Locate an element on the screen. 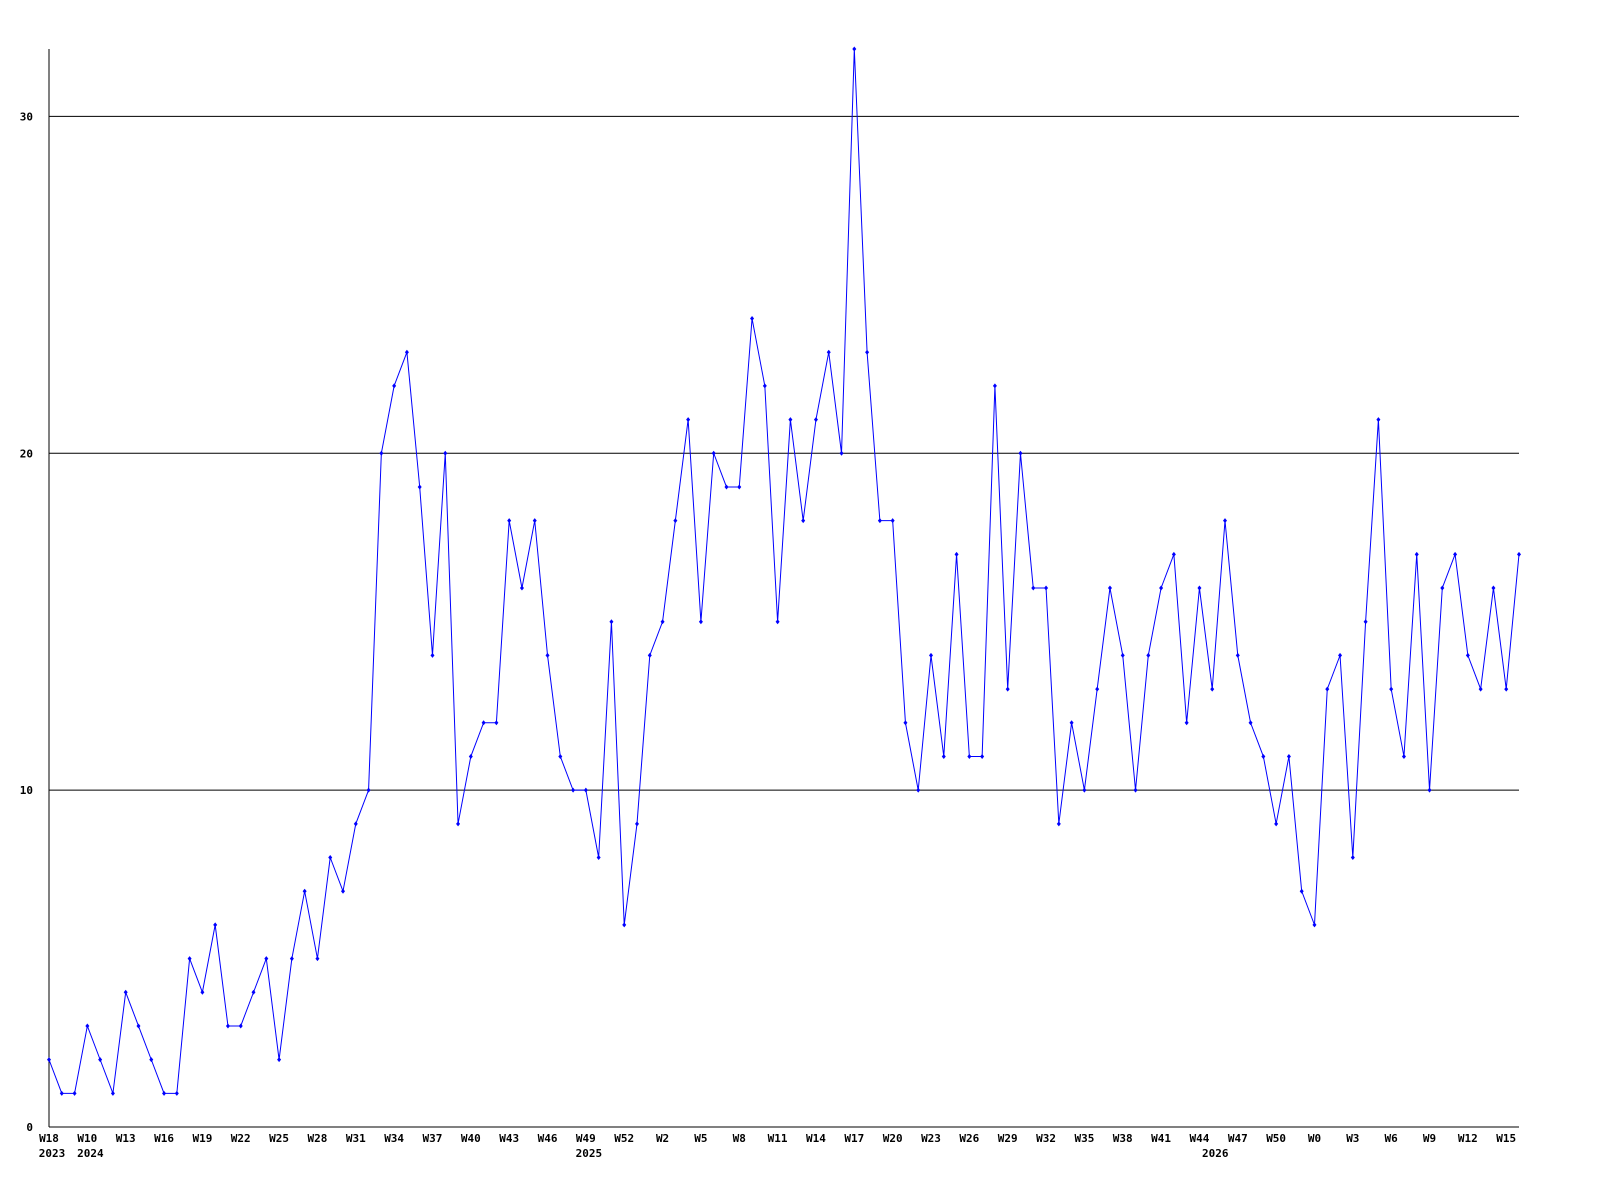  x-tick-label: W16 is located at coordinates (164, 1138).